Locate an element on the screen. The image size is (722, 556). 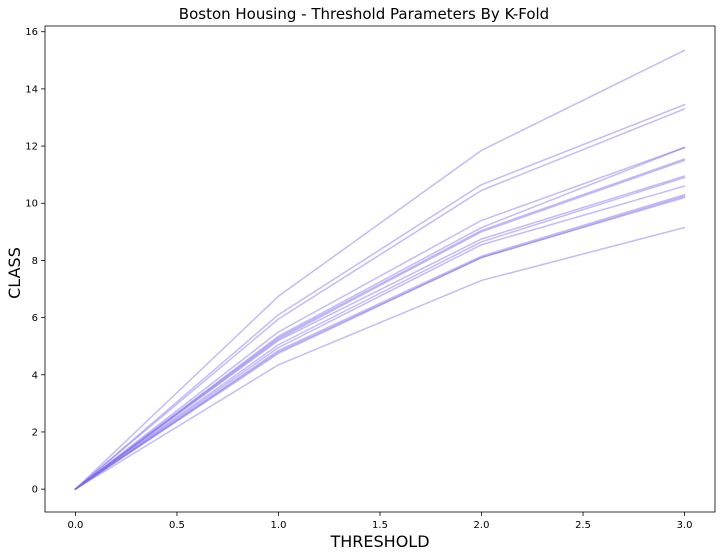
x-tick-label: 1.5 is located at coordinates (380, 525).